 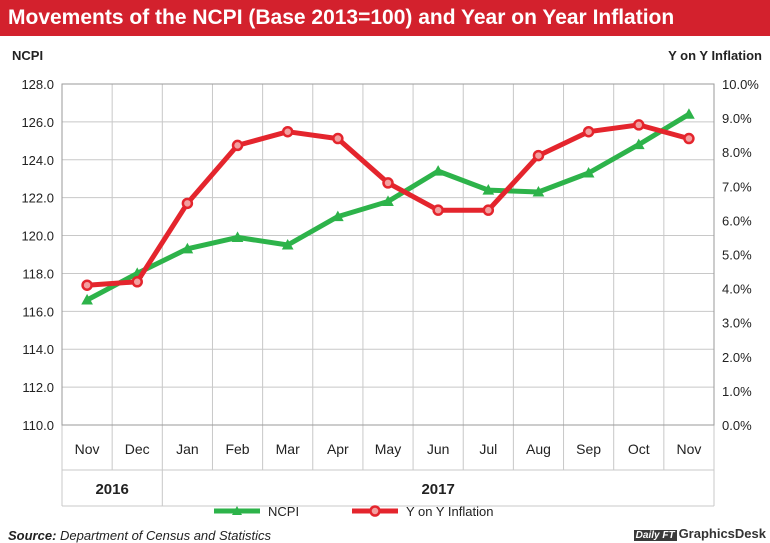 I want to click on right-tick-label: 8.0%, so click(x=737, y=152).